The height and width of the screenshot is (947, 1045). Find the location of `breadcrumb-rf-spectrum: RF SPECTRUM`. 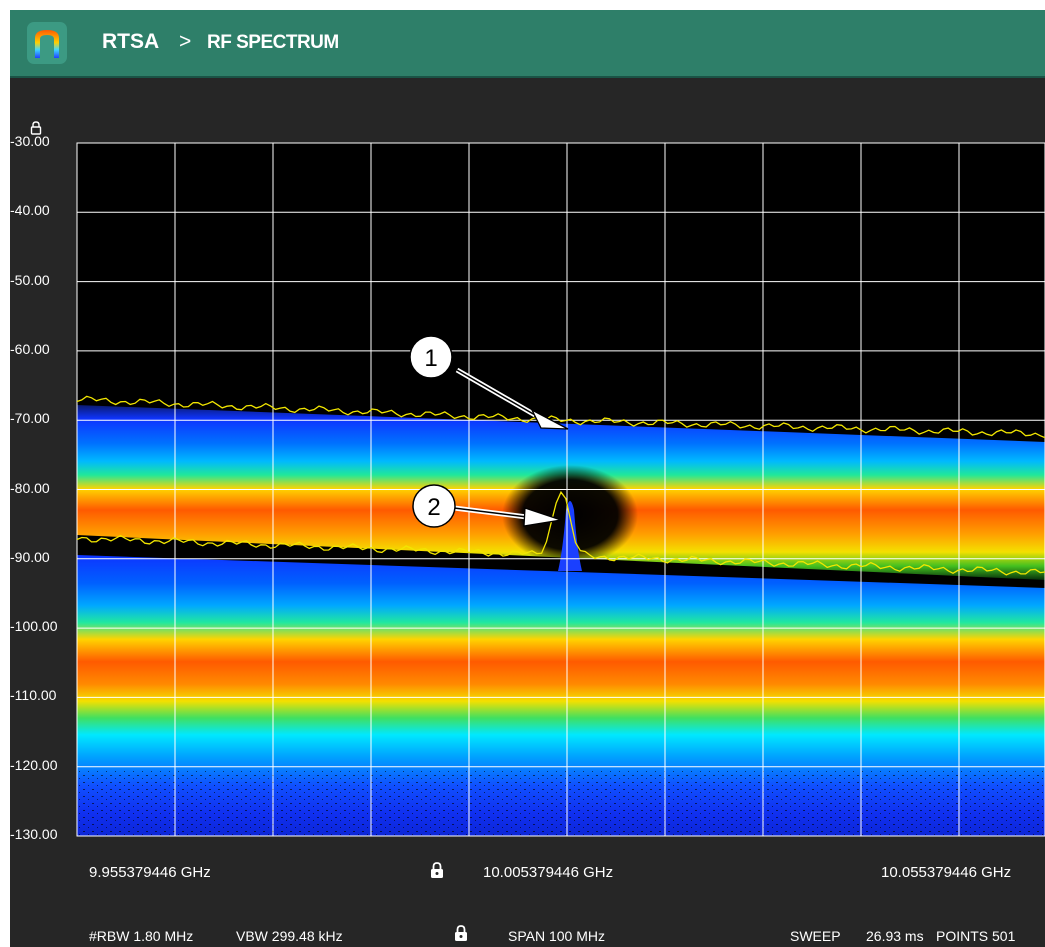

breadcrumb-rf-spectrum: RF SPECTRUM is located at coordinates (273, 42).